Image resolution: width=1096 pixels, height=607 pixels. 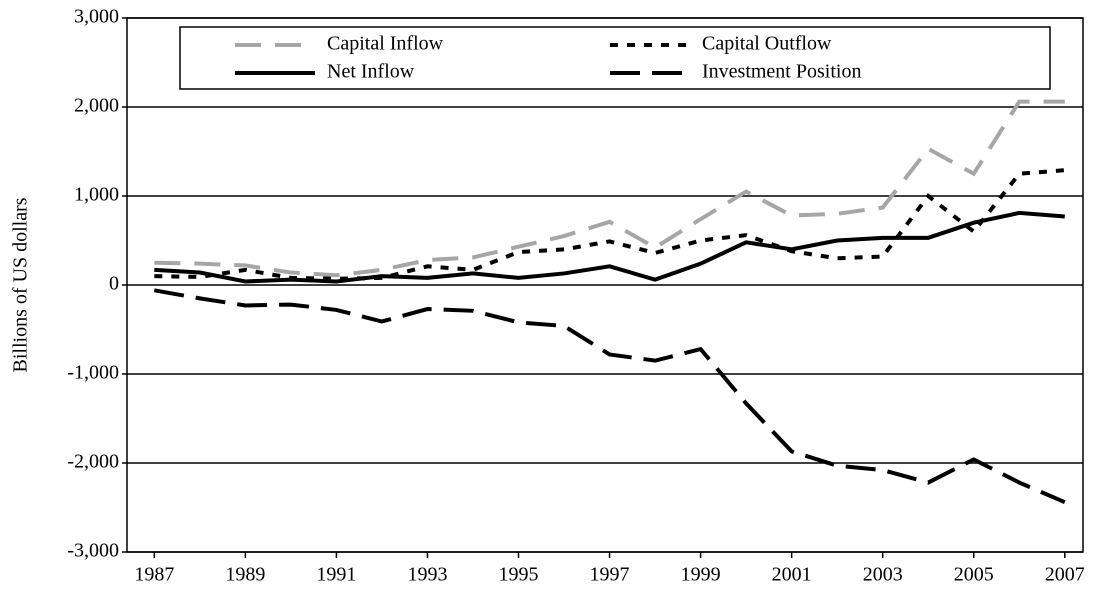 What do you see at coordinates (385, 44) in the screenshot?
I see `legend-label: Capital Inflow` at bounding box center [385, 44].